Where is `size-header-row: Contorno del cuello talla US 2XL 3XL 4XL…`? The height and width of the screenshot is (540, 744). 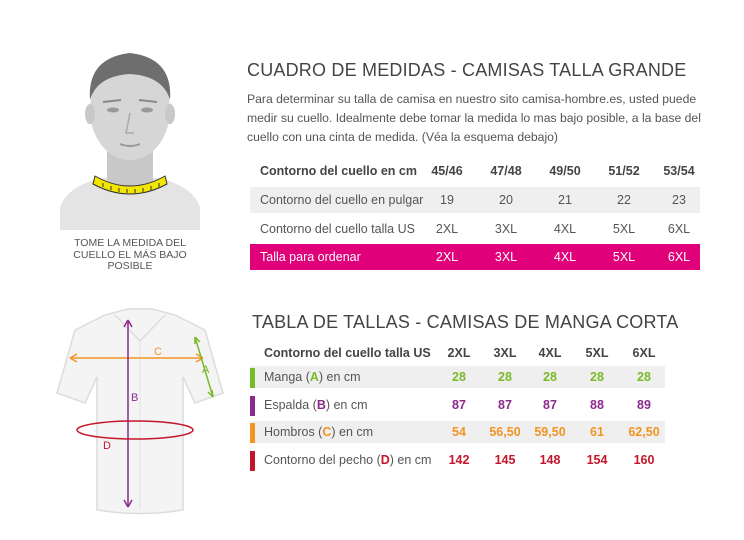 size-header-row: Contorno del cuello talla US 2XL 3XL 4XL… is located at coordinates (457, 353).